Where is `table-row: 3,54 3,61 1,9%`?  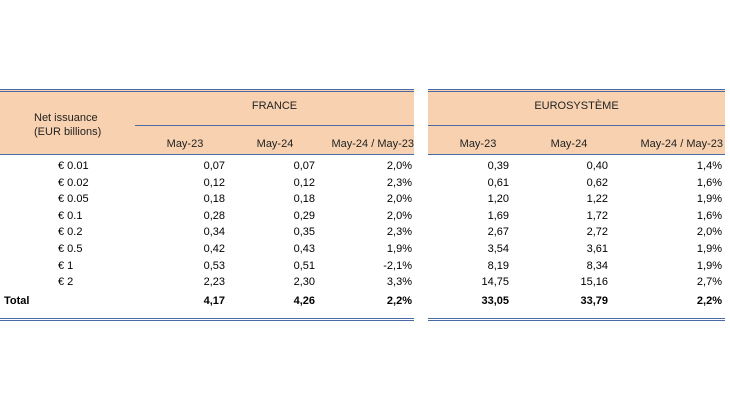 table-row: 3,54 3,61 1,9% is located at coordinates (576, 249).